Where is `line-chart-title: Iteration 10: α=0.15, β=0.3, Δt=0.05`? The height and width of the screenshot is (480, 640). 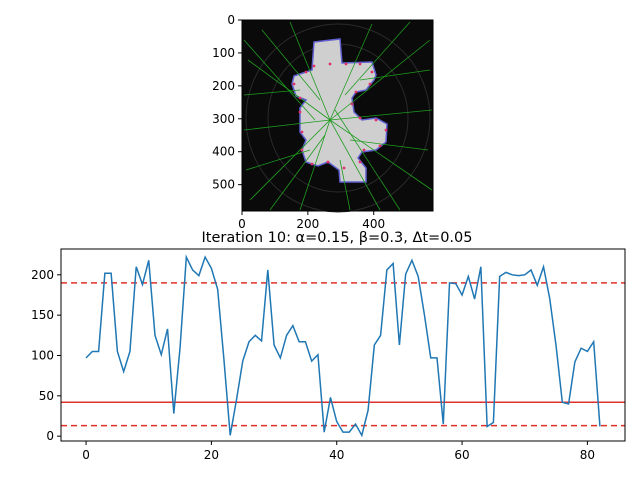
line-chart-title: Iteration 10: α=0.15, β=0.3, Δt=0.05 is located at coordinates (337, 238).